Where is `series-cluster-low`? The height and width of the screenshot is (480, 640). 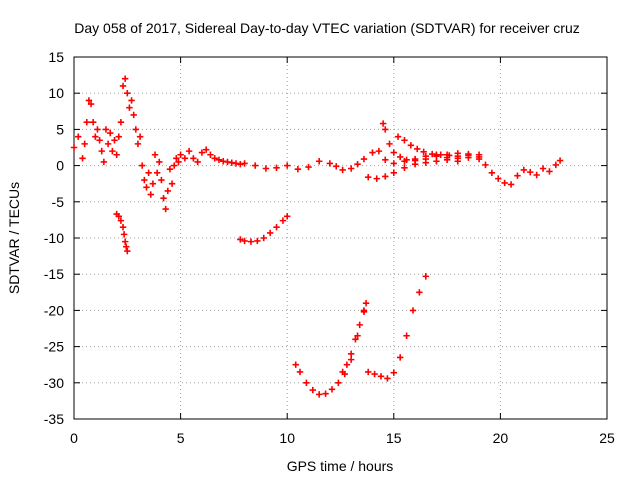
series-cluster-low is located at coordinates (122, 232).